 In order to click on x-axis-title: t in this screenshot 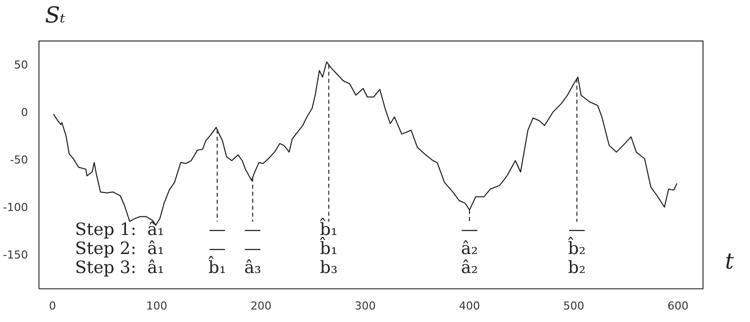, I will do `click(729, 262)`.